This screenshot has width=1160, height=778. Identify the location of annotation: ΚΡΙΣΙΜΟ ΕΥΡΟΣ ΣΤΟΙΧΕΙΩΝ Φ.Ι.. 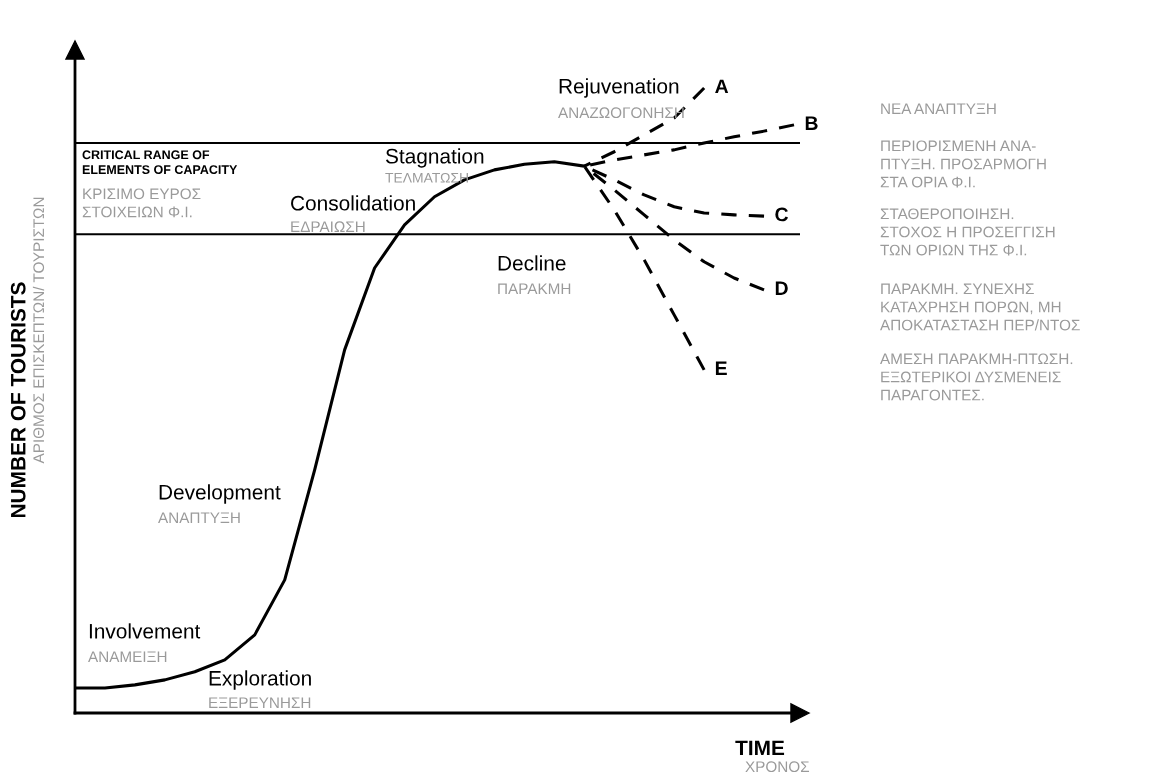
(141, 203).